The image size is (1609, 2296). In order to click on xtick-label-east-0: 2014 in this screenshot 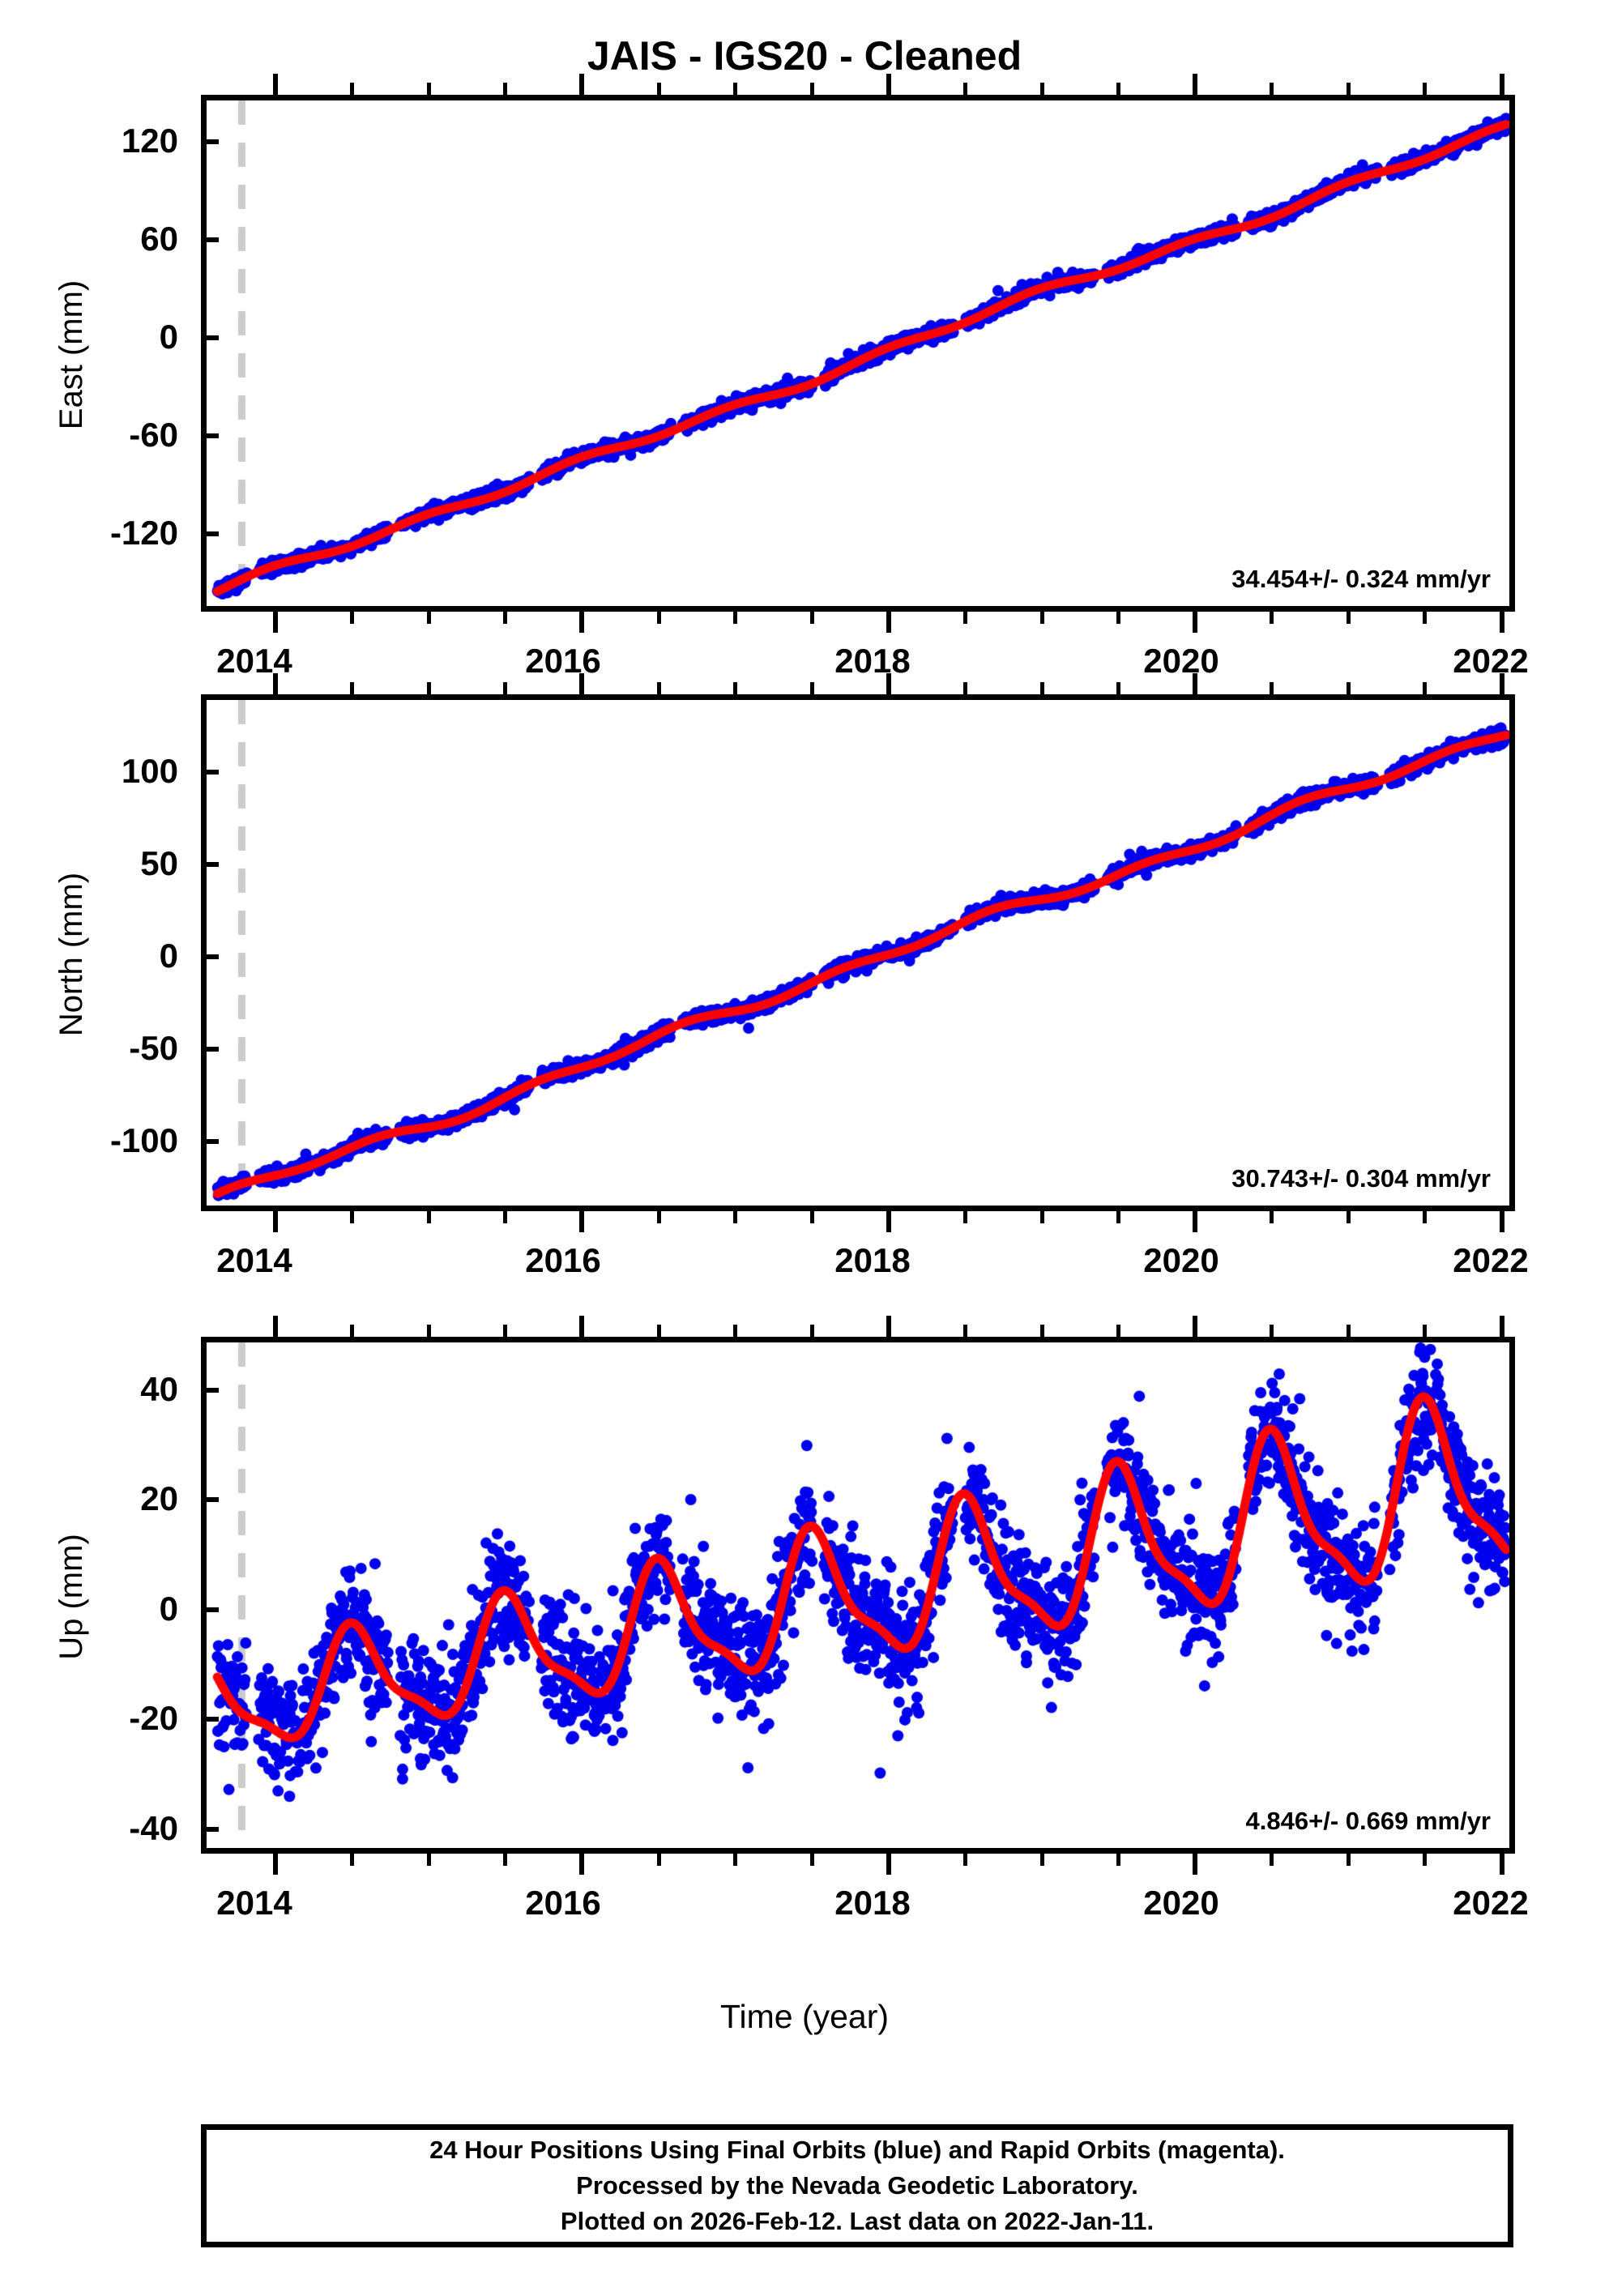, I will do `click(254, 661)`.